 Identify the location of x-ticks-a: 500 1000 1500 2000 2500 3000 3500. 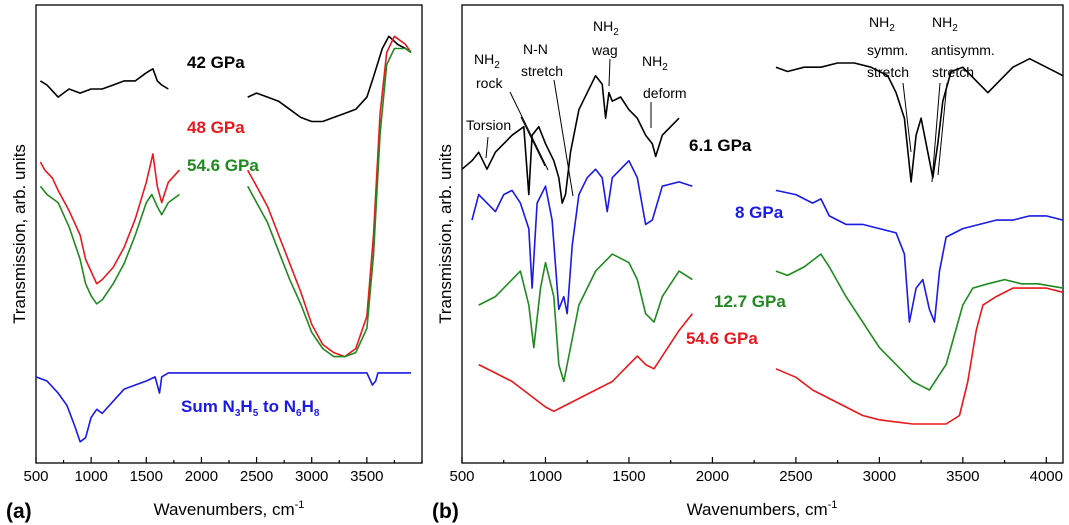
(223, 471).